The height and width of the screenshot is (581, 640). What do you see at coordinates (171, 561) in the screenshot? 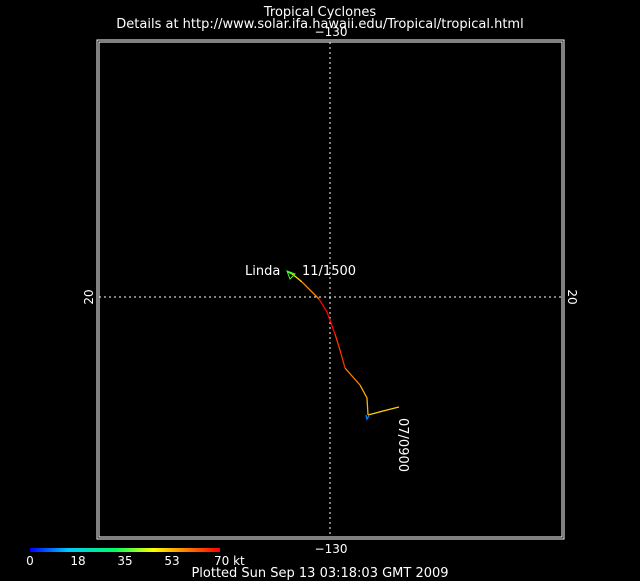
I see `legend-tick-label: 53` at bounding box center [171, 561].